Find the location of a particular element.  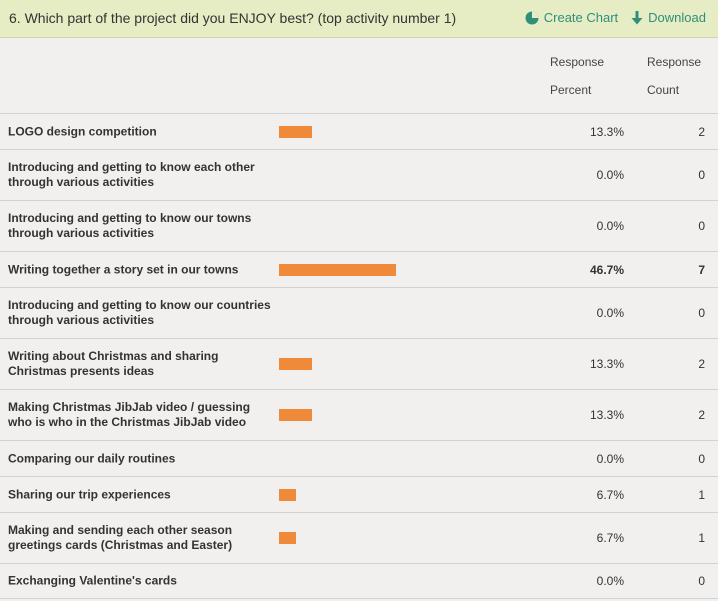

table-row: Sharing our trip experiences 6.7% 1 is located at coordinates (359, 494).